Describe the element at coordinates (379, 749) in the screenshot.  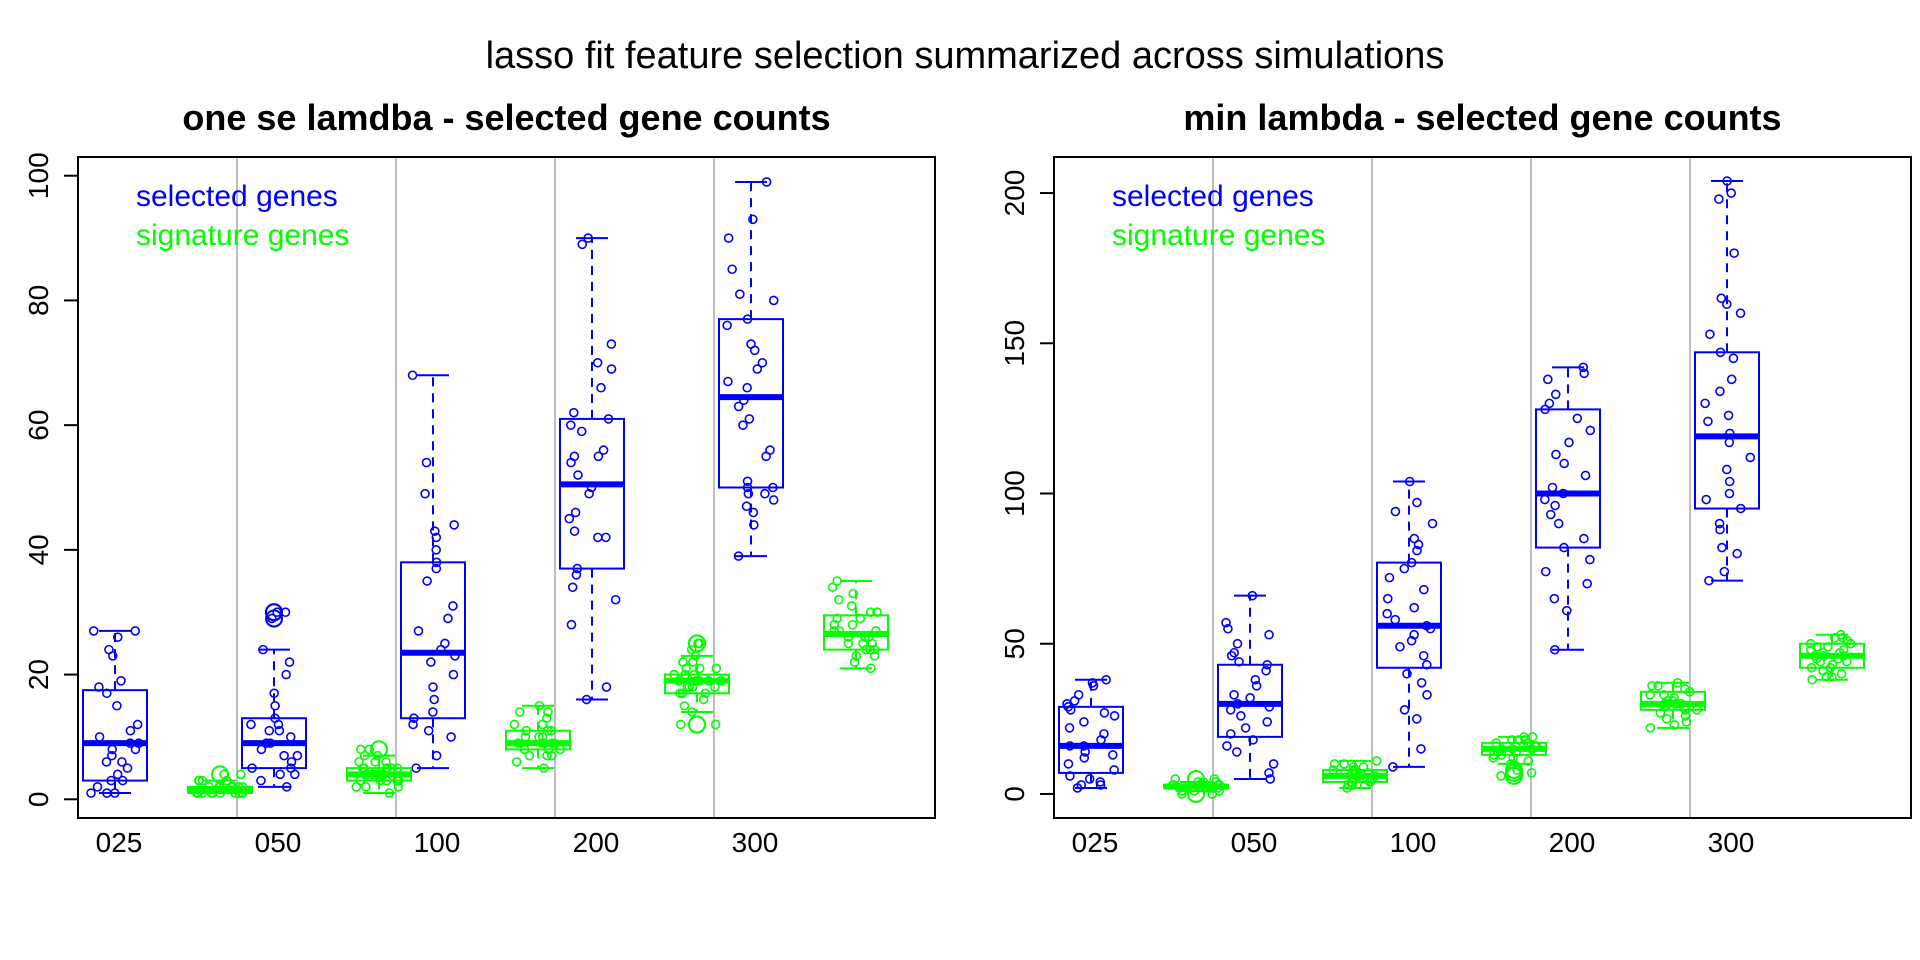
I see `outlier-point` at that location.